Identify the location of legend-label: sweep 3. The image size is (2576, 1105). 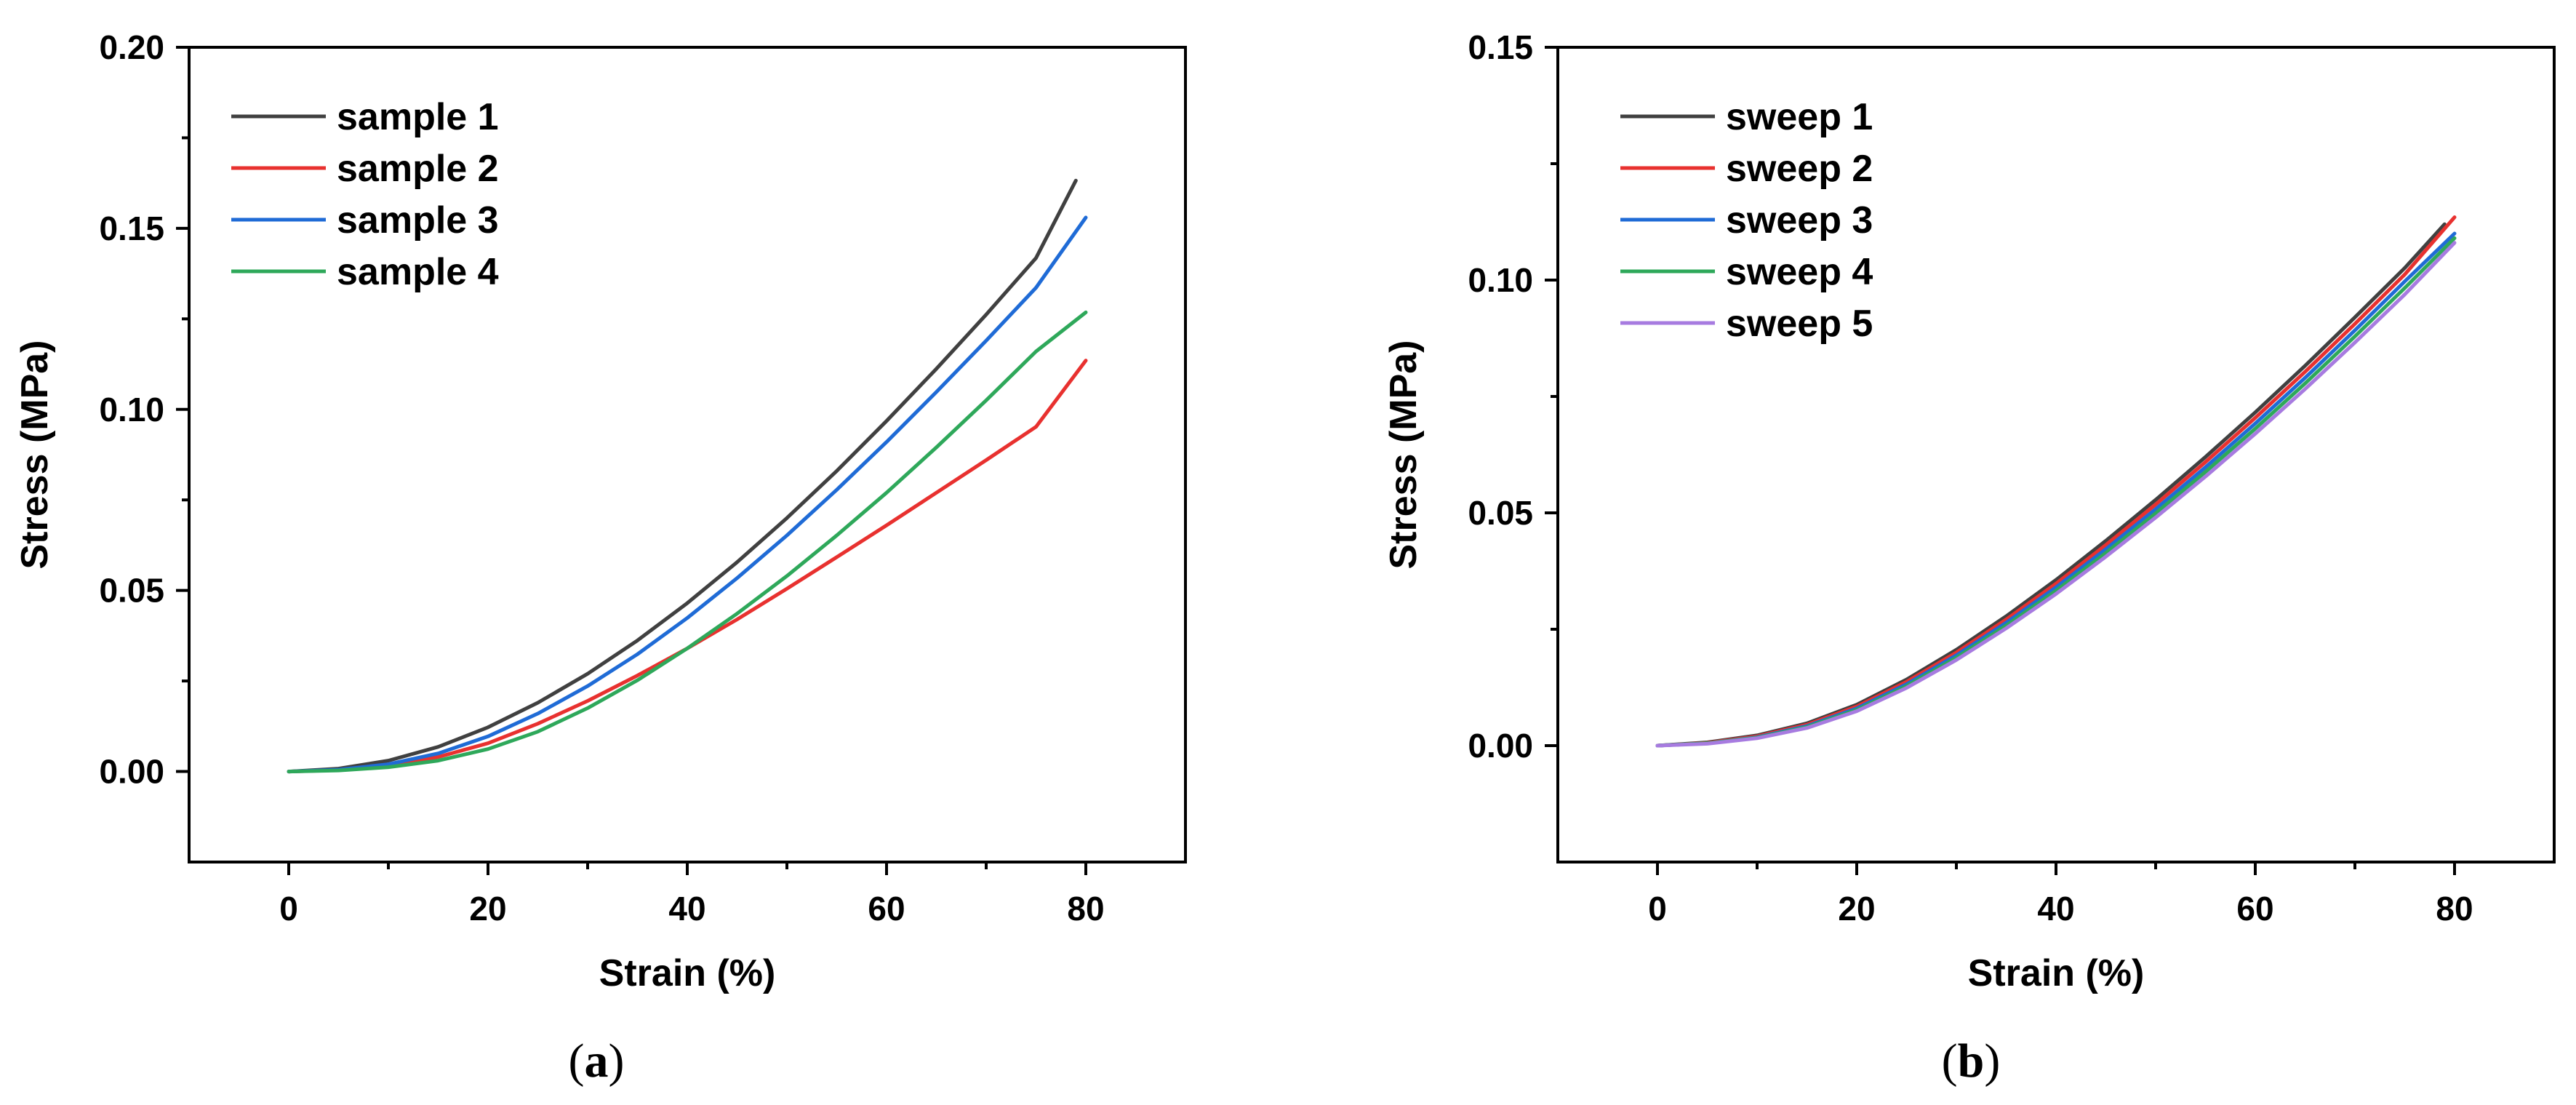
(1799, 220).